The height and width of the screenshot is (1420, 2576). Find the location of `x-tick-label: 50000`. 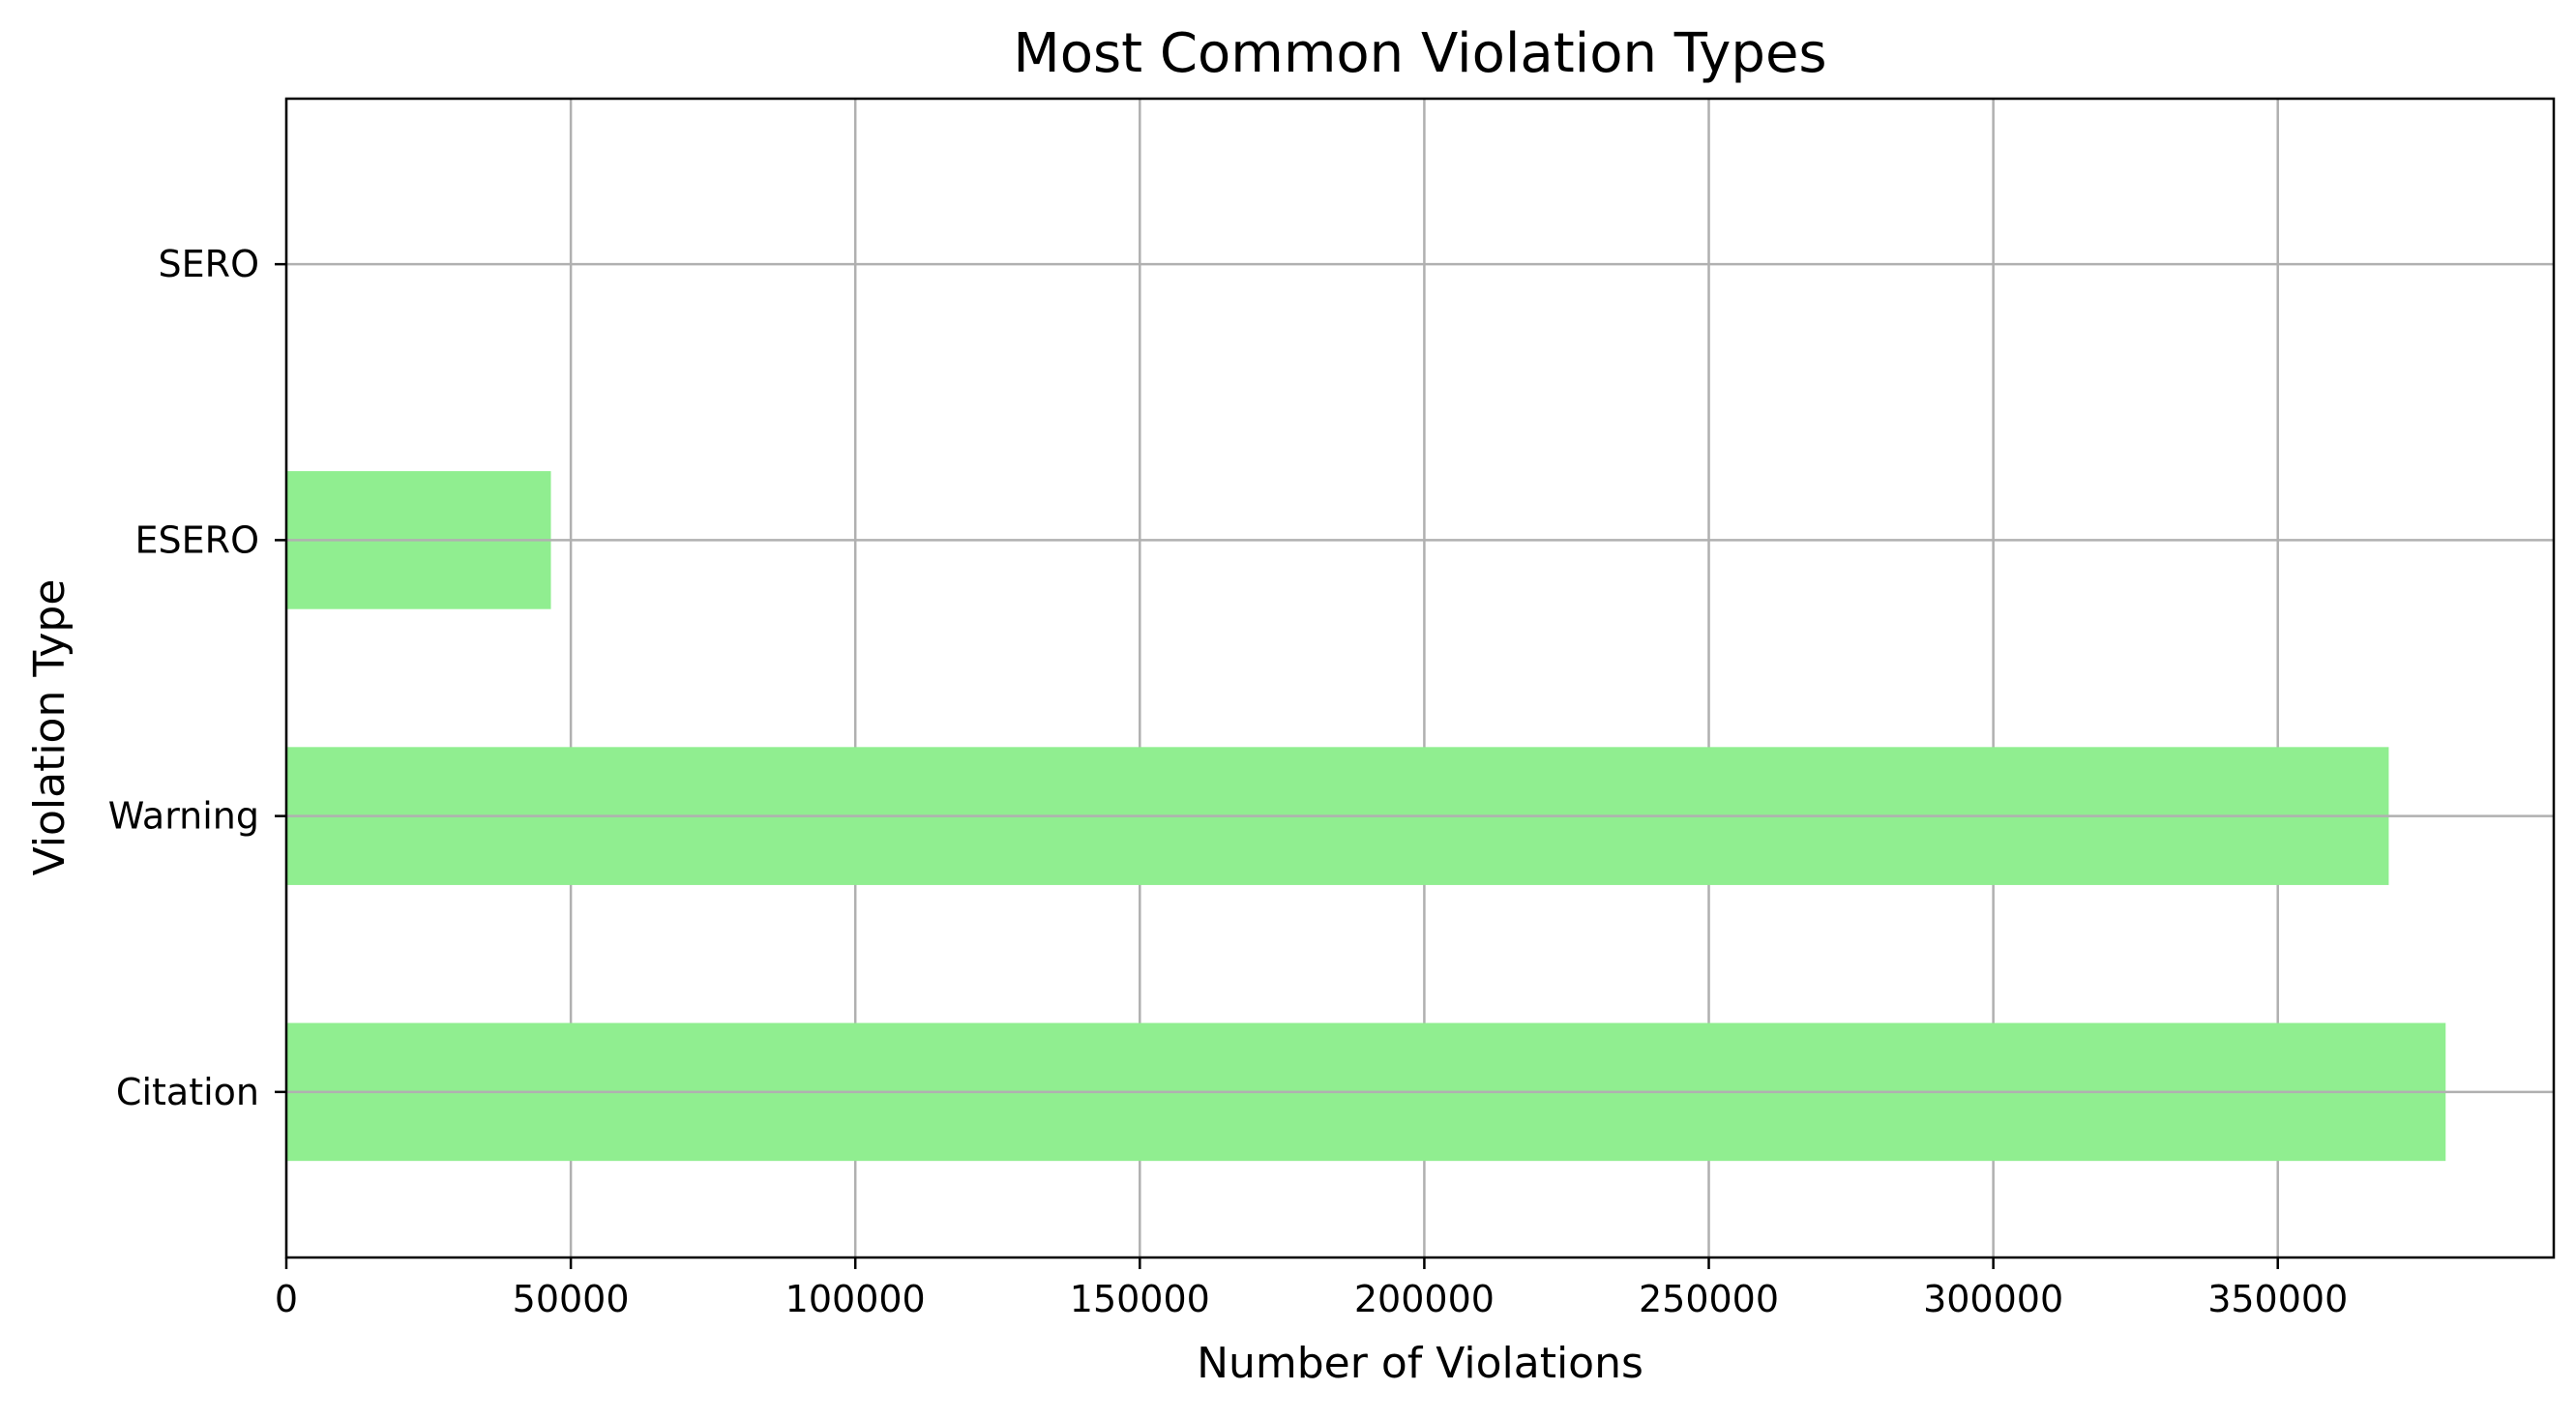

x-tick-label: 50000 is located at coordinates (571, 1299).